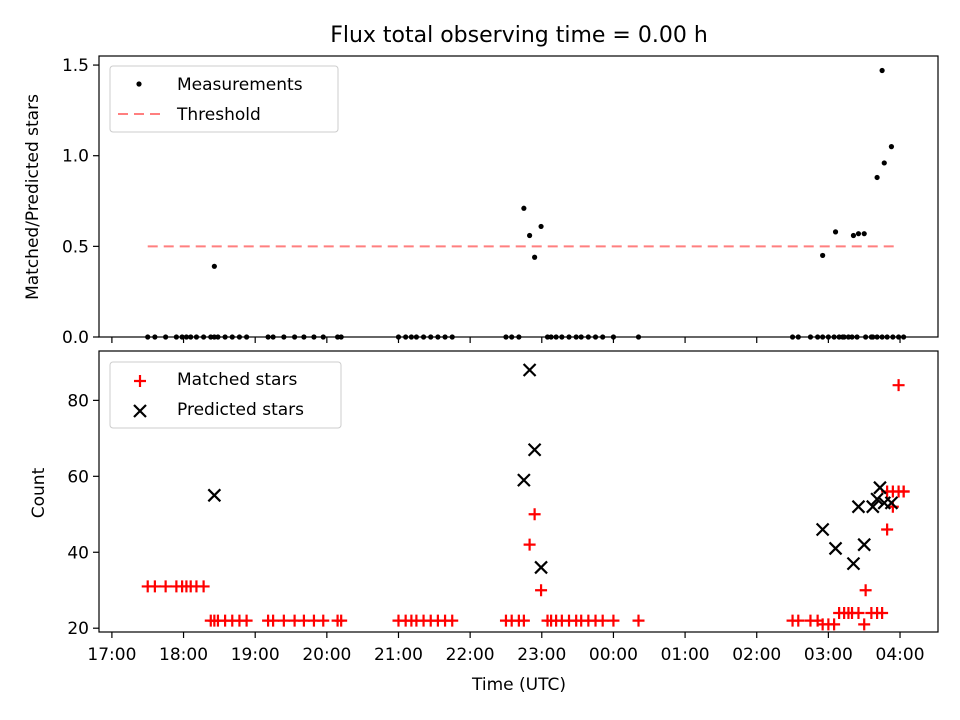 This screenshot has height=720, width=960. What do you see at coordinates (470, 655) in the screenshot?
I see `x-tick-label: 22:00` at bounding box center [470, 655].